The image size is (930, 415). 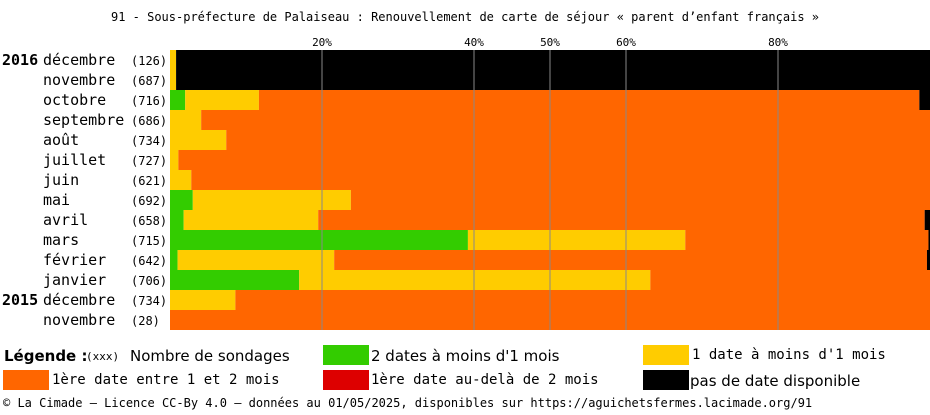 I want to click on month-label: mars, so click(x=61, y=240).